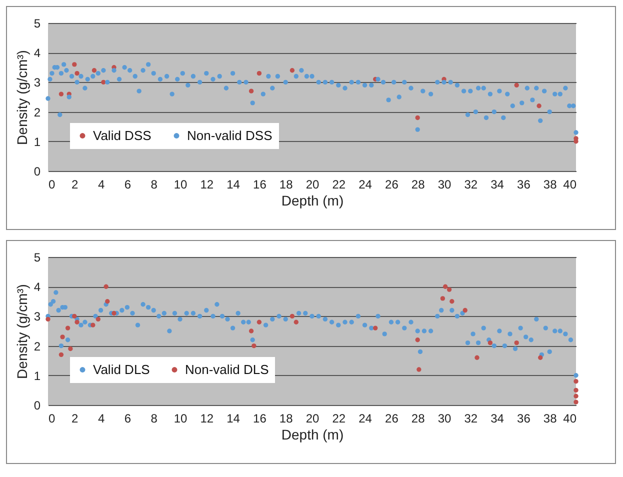 Image resolution: width=623 pixels, height=477 pixels. I want to click on x-tick-label: 0, so click(52, 419).